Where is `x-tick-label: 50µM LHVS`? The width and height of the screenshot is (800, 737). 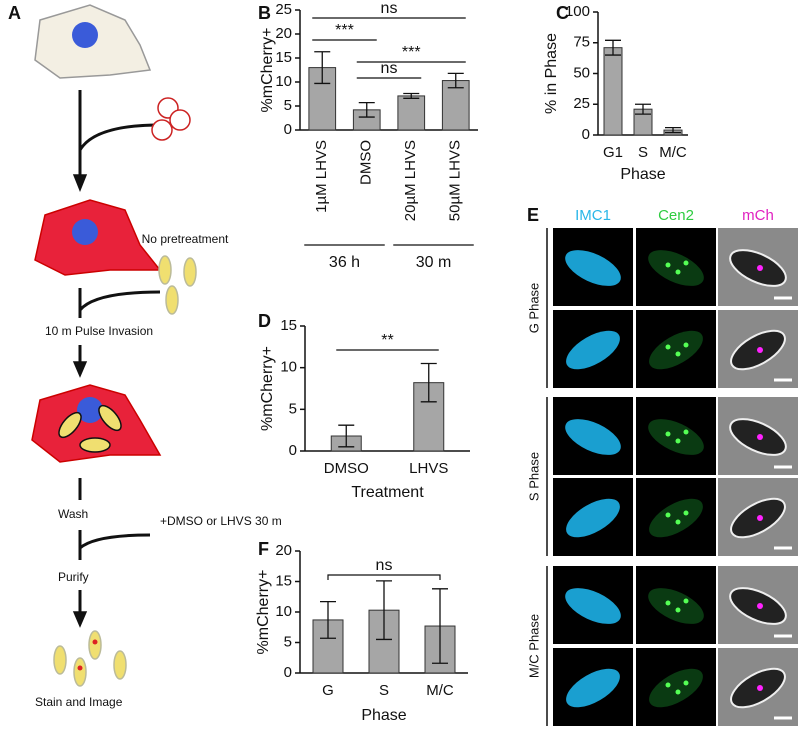
x-tick-label: 50µM LHVS is located at coordinates (455, 180).